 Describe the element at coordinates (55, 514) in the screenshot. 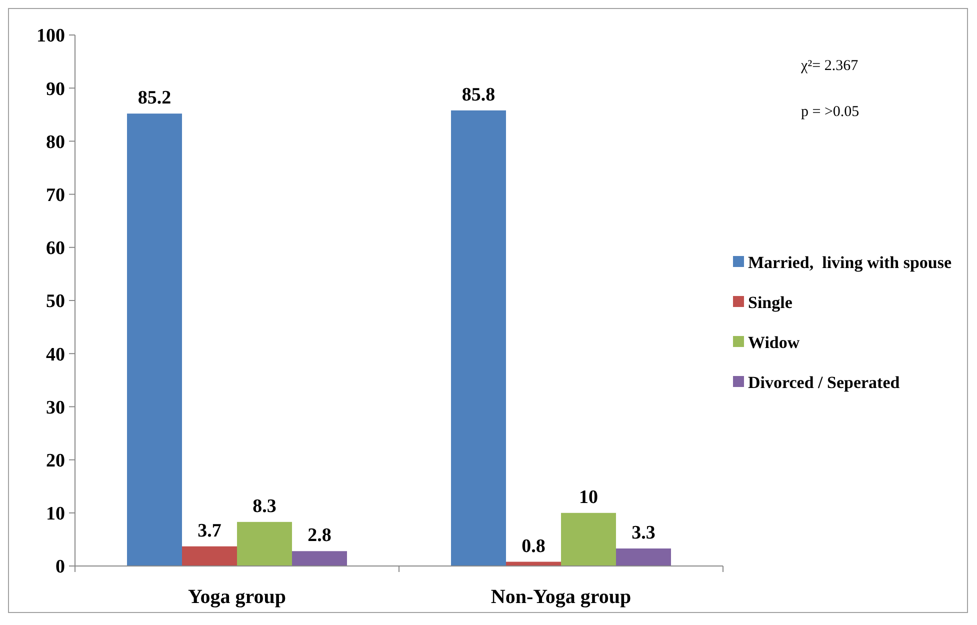

I see `y-tick-label: 10` at that location.